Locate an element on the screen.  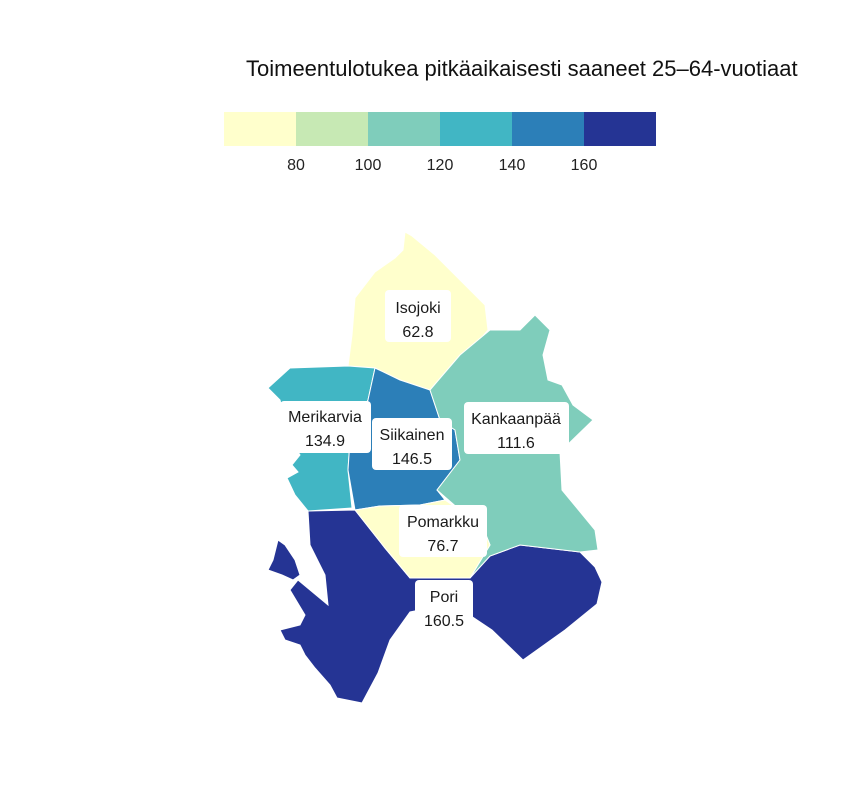
label-isojoki: Isojoki 62.8 is located at coordinates (418, 316).